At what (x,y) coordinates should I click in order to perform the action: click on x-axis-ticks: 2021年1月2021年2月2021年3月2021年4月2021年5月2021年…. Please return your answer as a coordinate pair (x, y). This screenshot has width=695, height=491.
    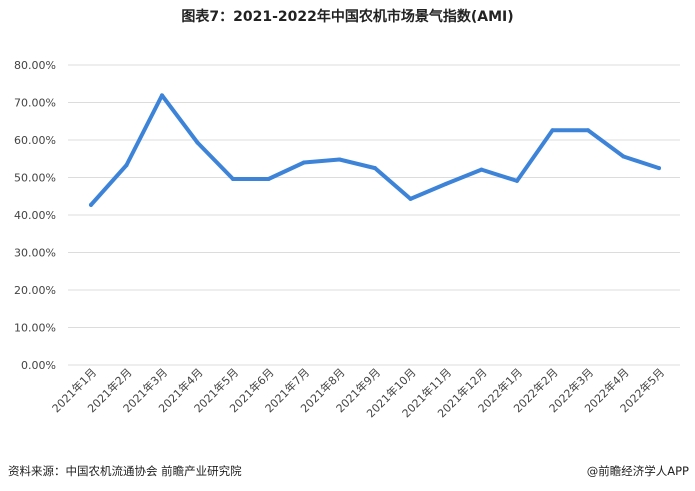
    Looking at the image, I should click on (358, 392).